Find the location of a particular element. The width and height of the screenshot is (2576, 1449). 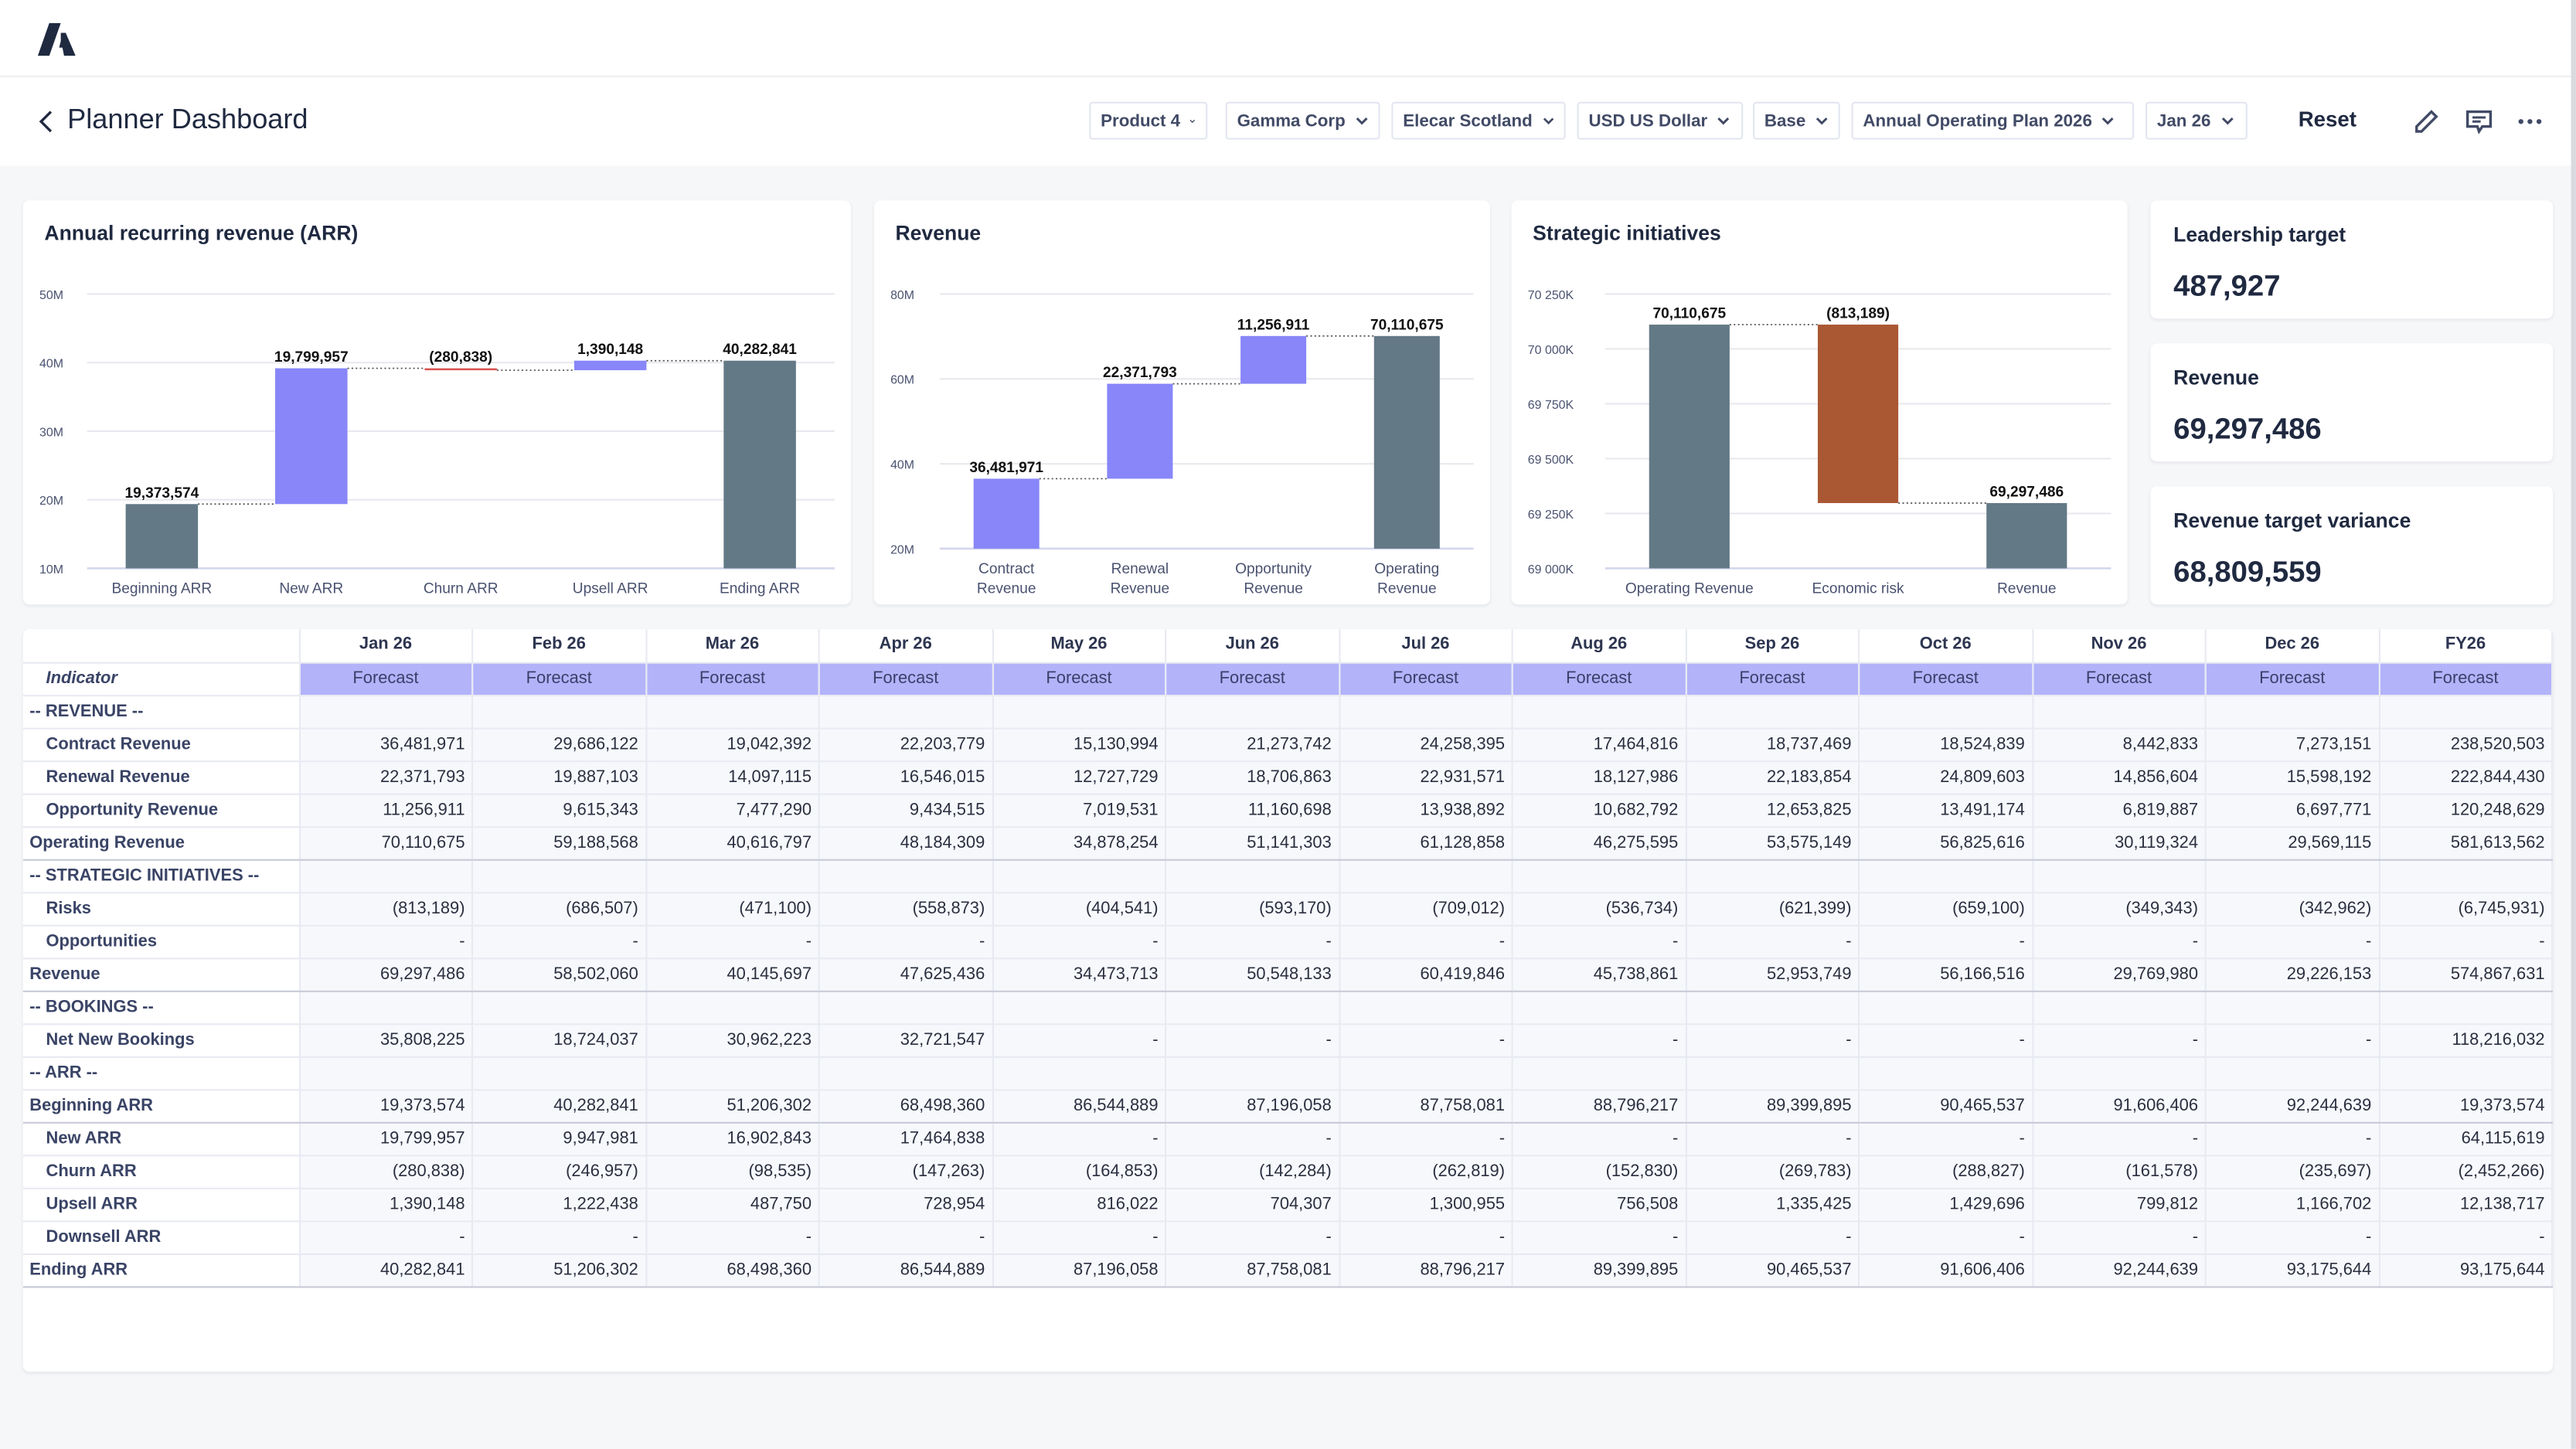

value-cell: 19,799,957 is located at coordinates (386, 1138).